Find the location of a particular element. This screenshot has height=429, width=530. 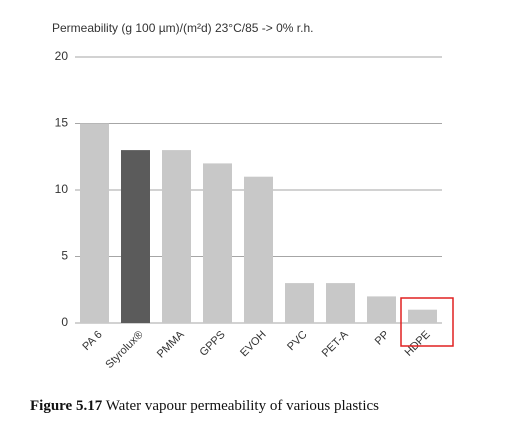

x-tick-label: HDPE is located at coordinates (418, 344).